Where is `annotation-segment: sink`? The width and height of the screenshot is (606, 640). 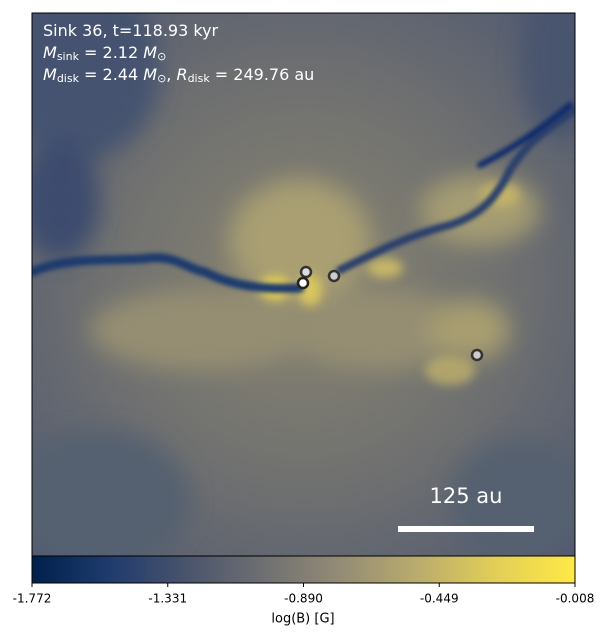 annotation-segment: sink is located at coordinates (68, 56).